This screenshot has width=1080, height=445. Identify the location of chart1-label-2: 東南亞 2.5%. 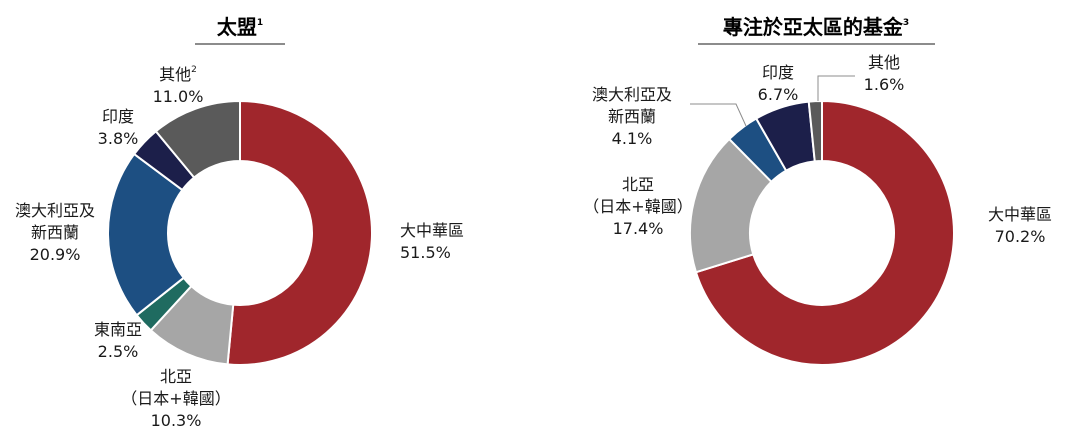
(118, 340).